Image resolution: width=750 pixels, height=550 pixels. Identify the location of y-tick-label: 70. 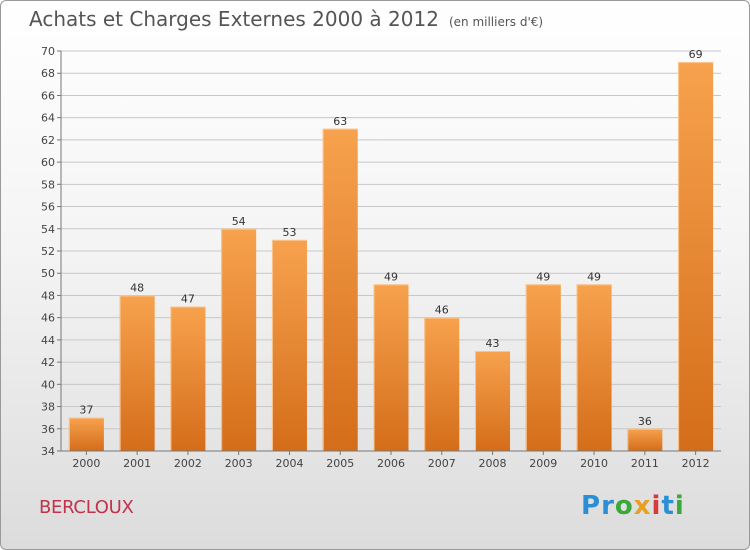
(48, 51).